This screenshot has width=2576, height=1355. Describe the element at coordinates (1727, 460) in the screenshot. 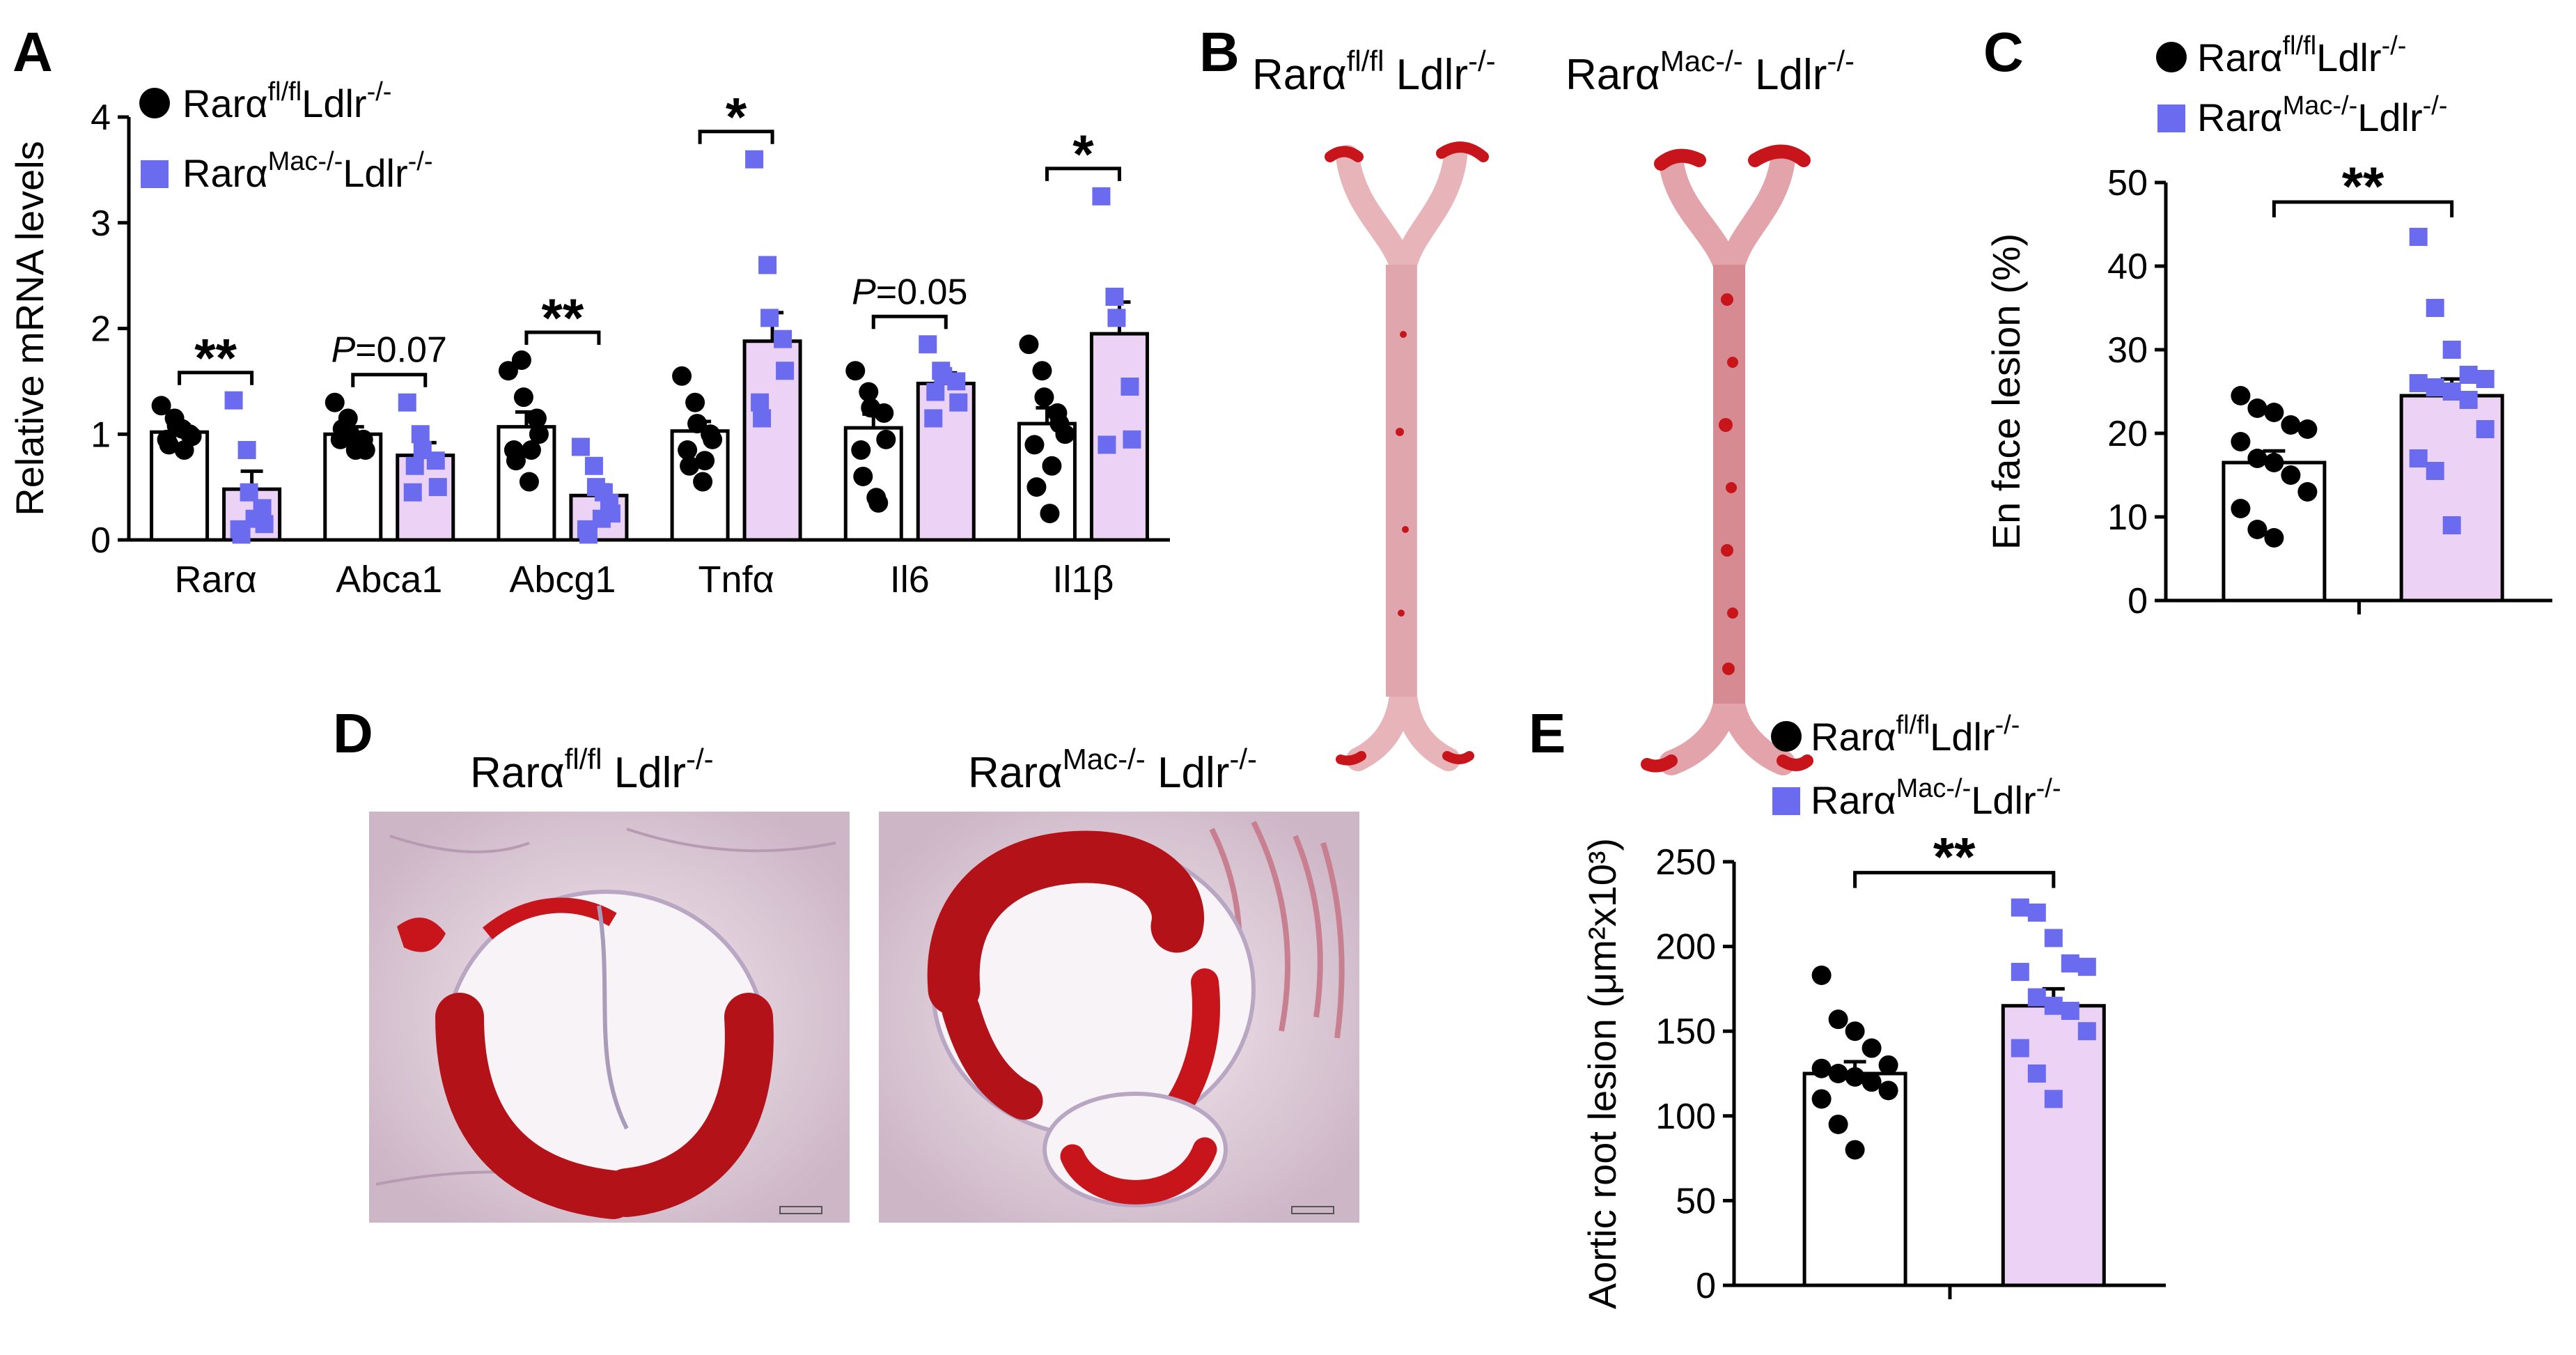

I see `aorta-image-mac` at that location.